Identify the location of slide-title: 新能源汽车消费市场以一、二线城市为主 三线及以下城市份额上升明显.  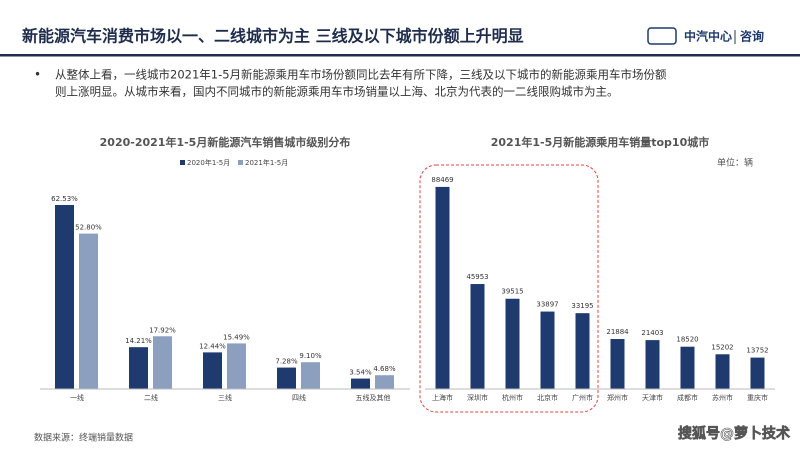
(273, 36).